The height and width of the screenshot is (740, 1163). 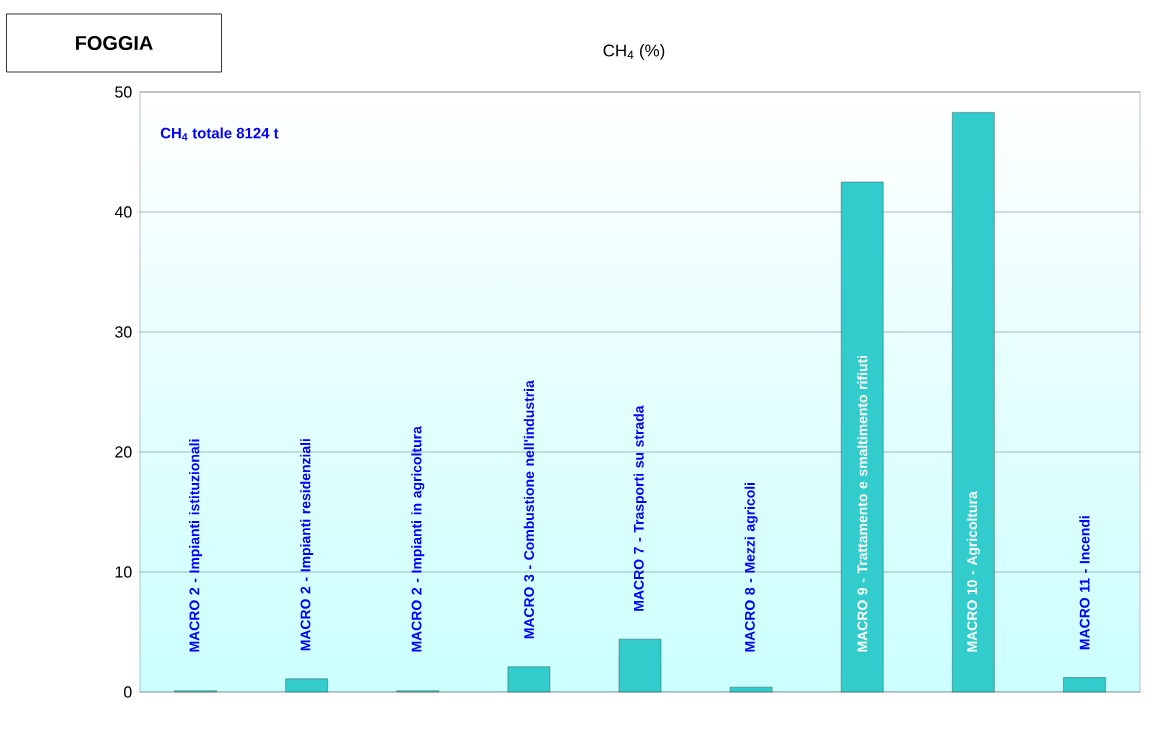 What do you see at coordinates (114, 43) in the screenshot?
I see `chart-title: FOGGIA` at bounding box center [114, 43].